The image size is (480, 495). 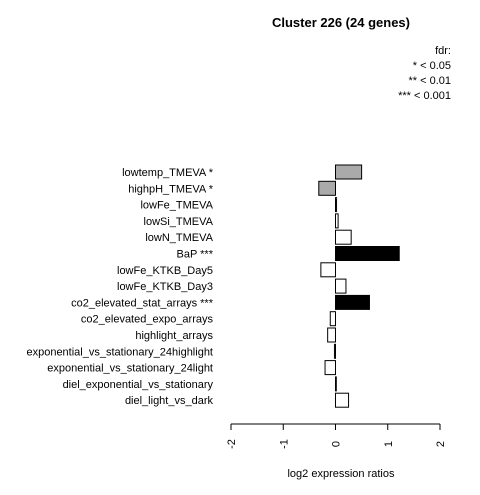 I want to click on category-label: diel_light_vs_dark, so click(x=169, y=401).